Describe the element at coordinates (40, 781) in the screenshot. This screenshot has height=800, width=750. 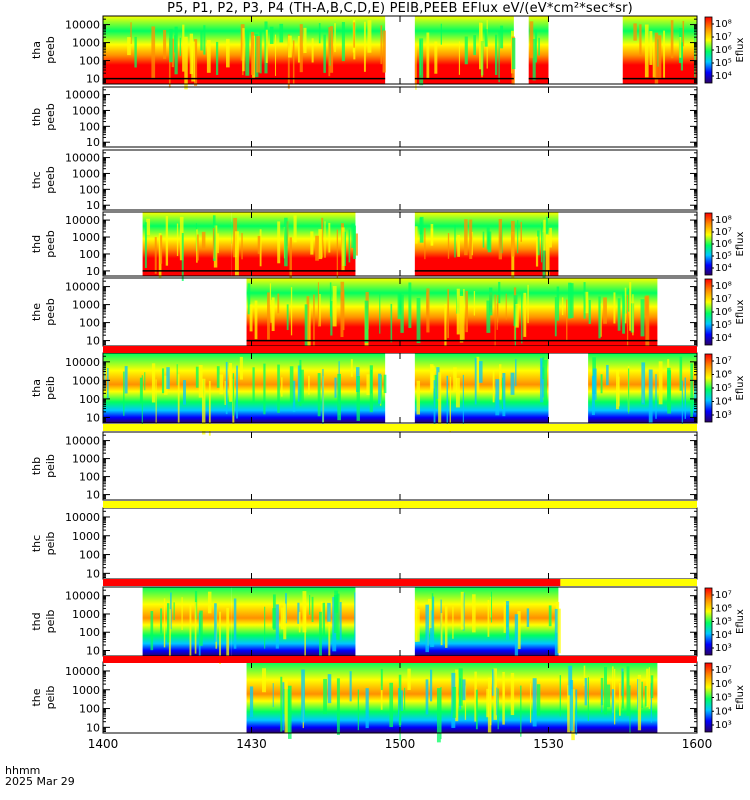
I see `date-label: 2025 Mar 29` at that location.